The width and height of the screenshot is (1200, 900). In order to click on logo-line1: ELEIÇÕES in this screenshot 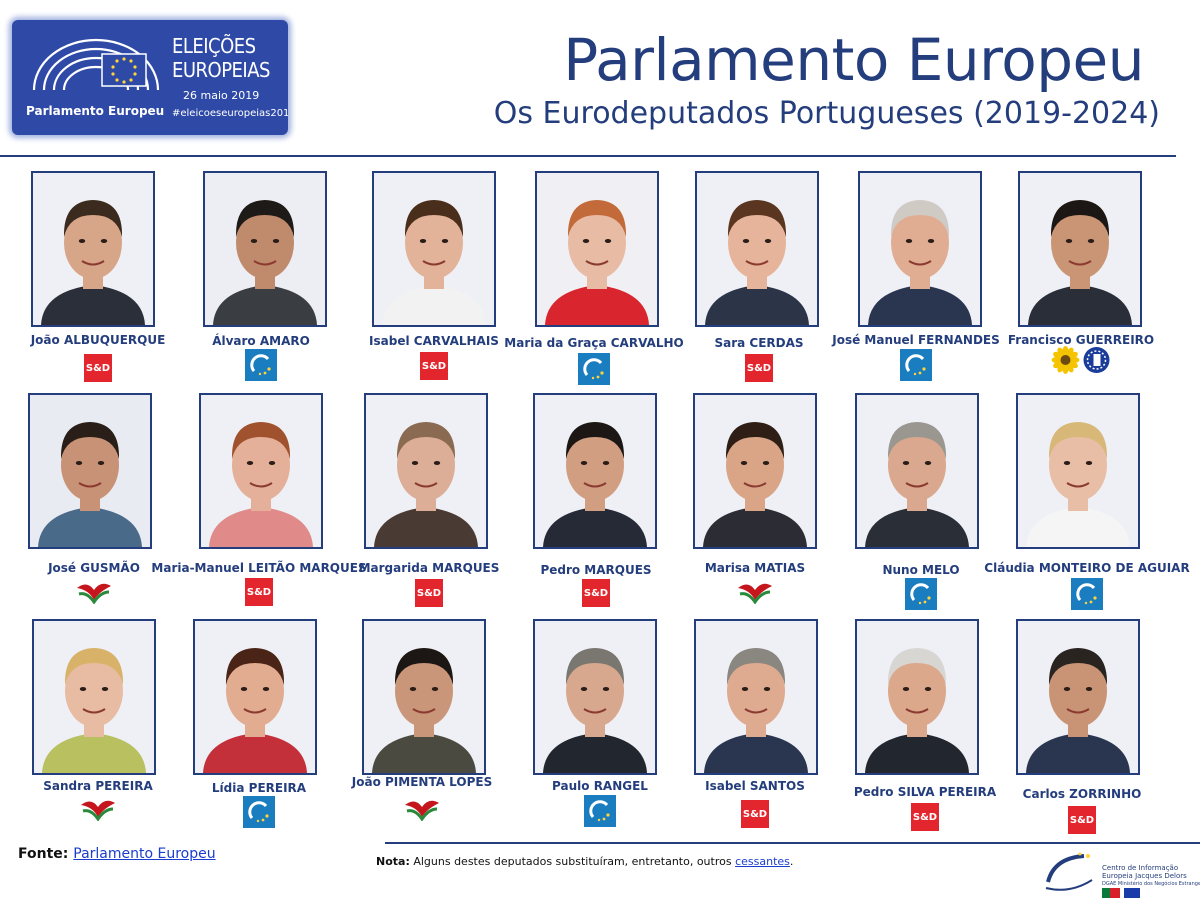, I will do `click(214, 46)`.